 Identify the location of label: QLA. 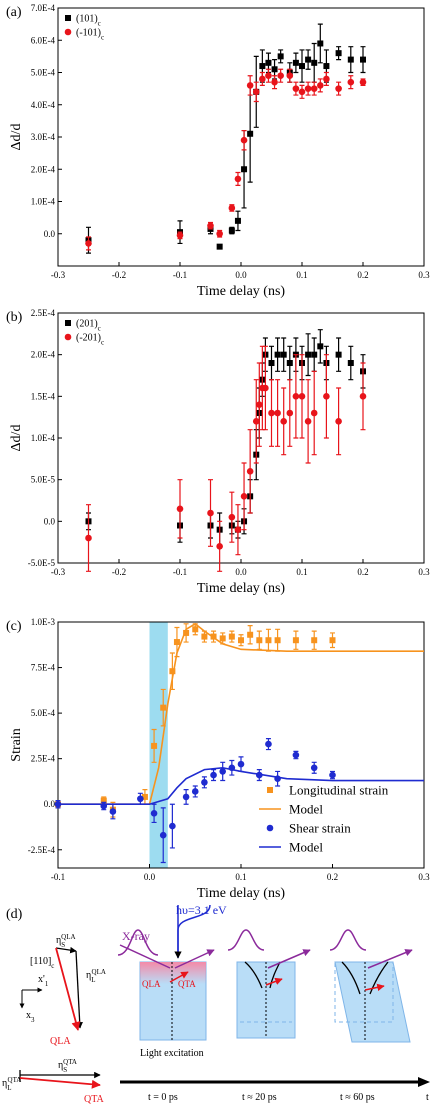
(60, 1041).